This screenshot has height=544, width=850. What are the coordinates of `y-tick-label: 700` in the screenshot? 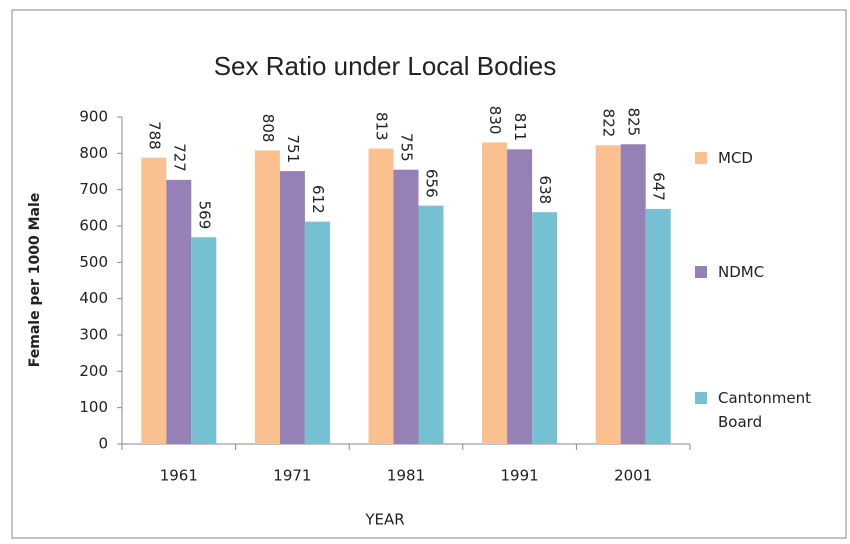 It's located at (93, 189).